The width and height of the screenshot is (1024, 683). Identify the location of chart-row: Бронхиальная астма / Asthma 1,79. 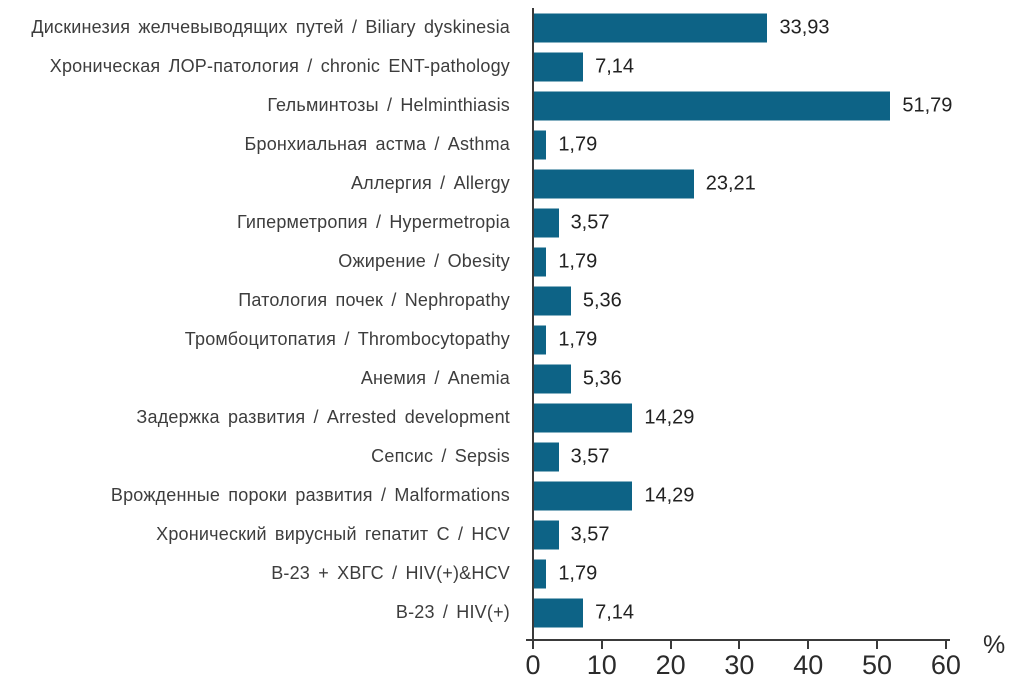
(512, 144).